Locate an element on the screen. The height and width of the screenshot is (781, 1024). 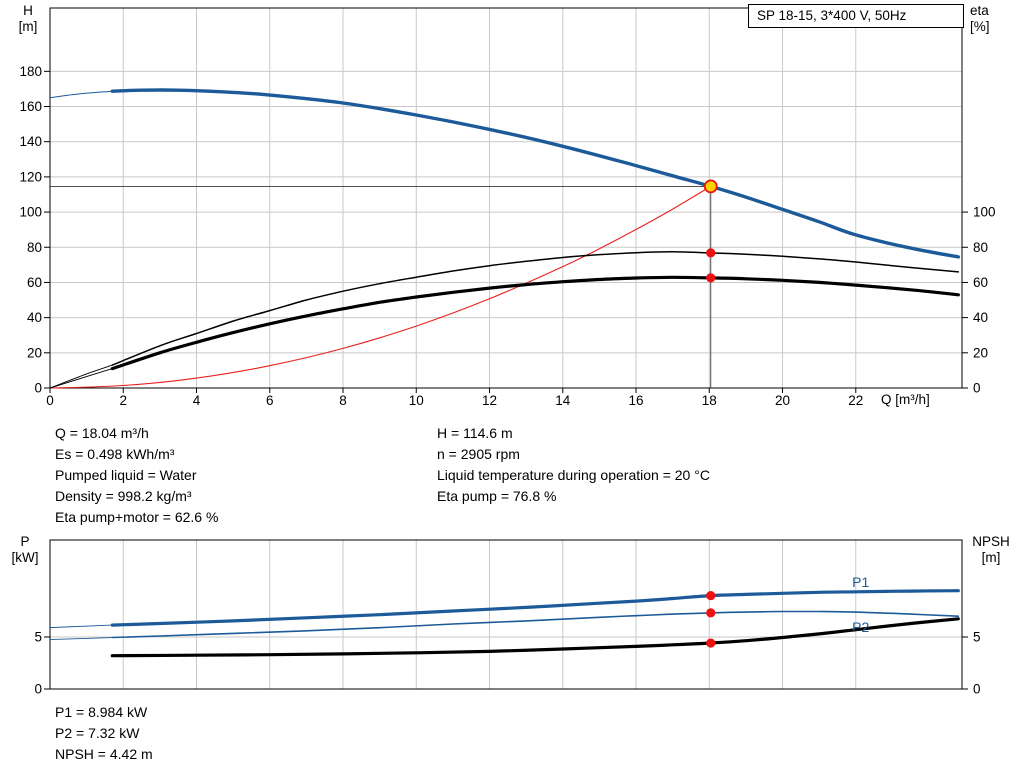
x-tick-label: 10 is located at coordinates (416, 400).